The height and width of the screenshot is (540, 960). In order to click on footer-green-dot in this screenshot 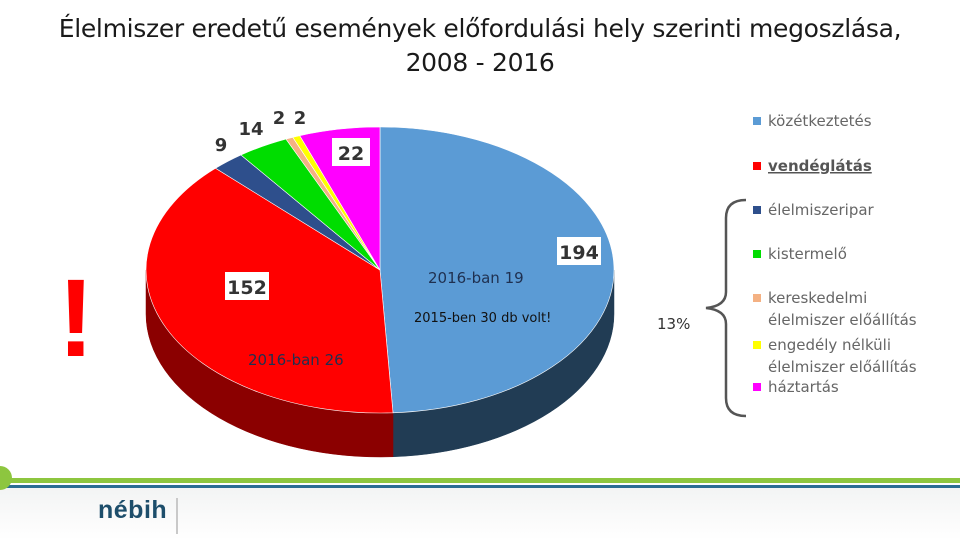, I will do `click(6, 478)`.